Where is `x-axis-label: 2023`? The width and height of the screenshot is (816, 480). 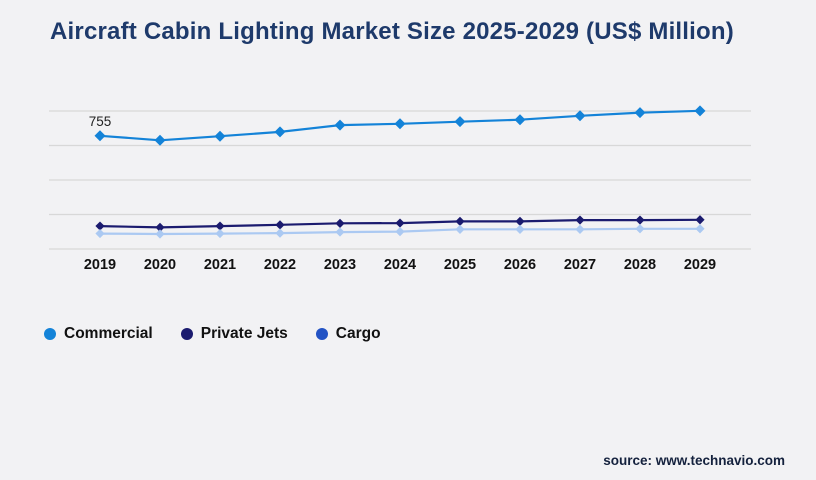 x-axis-label: 2023 is located at coordinates (340, 265).